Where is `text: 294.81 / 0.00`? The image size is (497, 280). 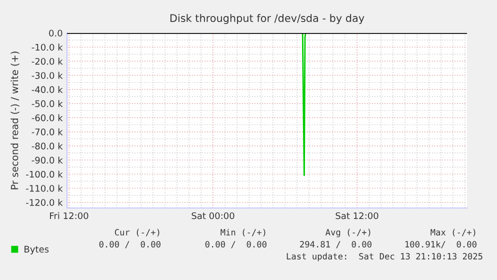
text: 294.81 / 0.00 is located at coordinates (336, 244).